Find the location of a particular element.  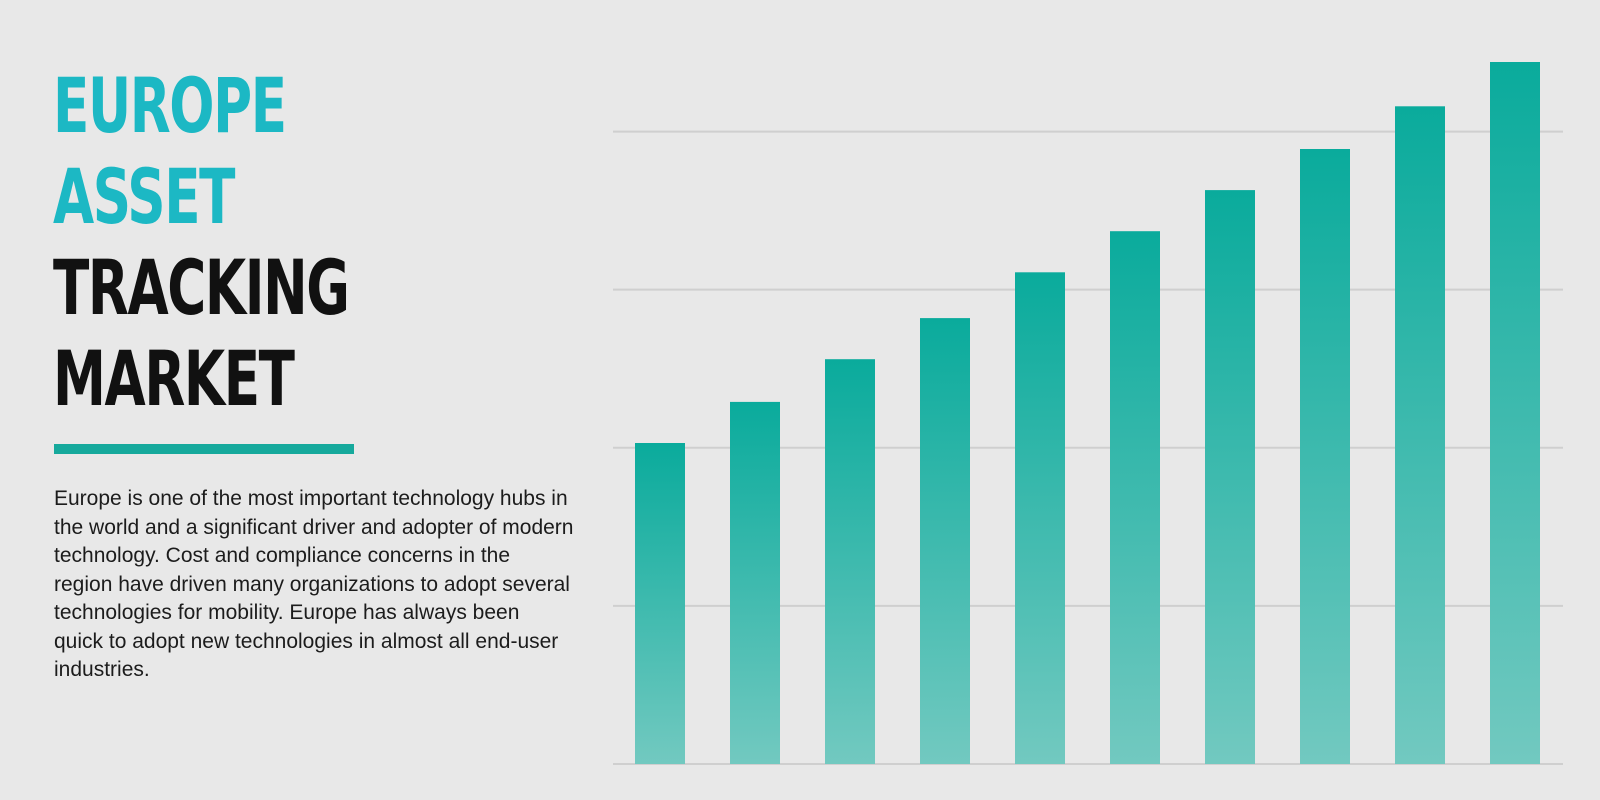

title-line-tracking: TRACKING is located at coordinates (201, 287).